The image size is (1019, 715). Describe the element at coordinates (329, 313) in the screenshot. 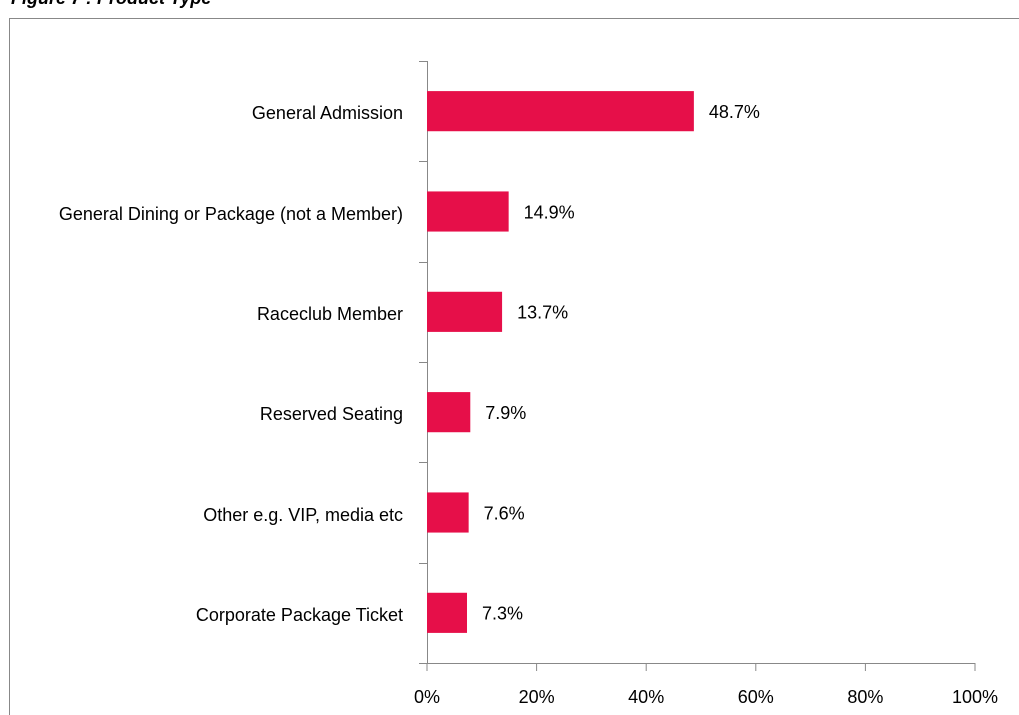

I see `y-tick-label: Raceclub Member` at that location.